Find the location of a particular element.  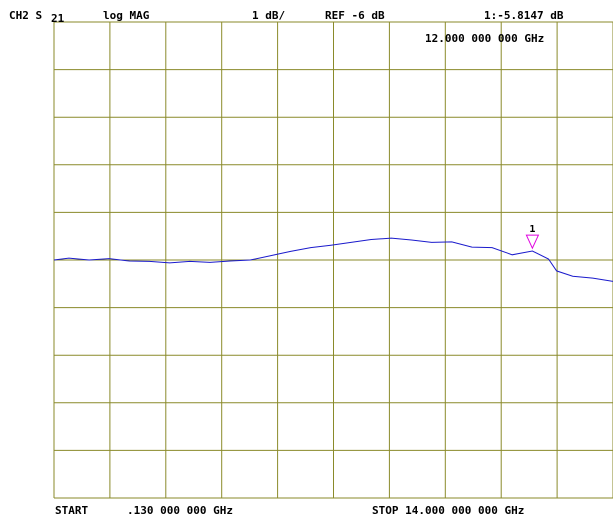

format-label: log MAG is located at coordinates (126, 15).